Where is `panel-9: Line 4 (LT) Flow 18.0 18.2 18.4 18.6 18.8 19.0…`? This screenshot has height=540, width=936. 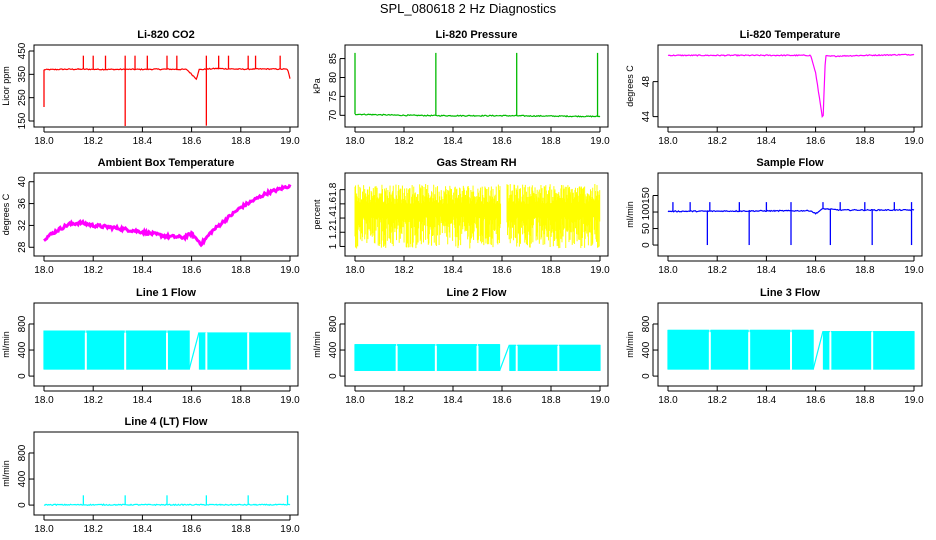 panel-9: Line 4 (LT) Flow 18.0 18.2 18.4 18.6 18.8 19.0… is located at coordinates (150, 475).